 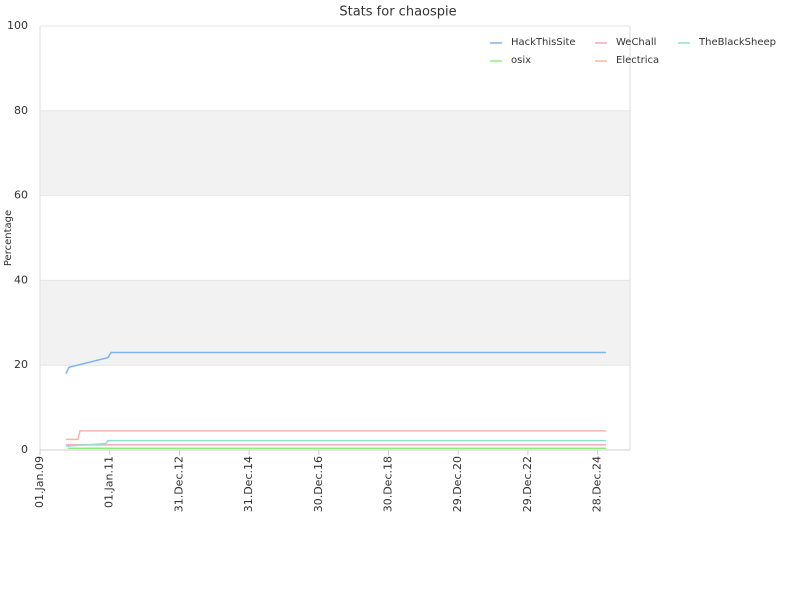 I want to click on y-tick-label: 100, so click(x=17, y=25).